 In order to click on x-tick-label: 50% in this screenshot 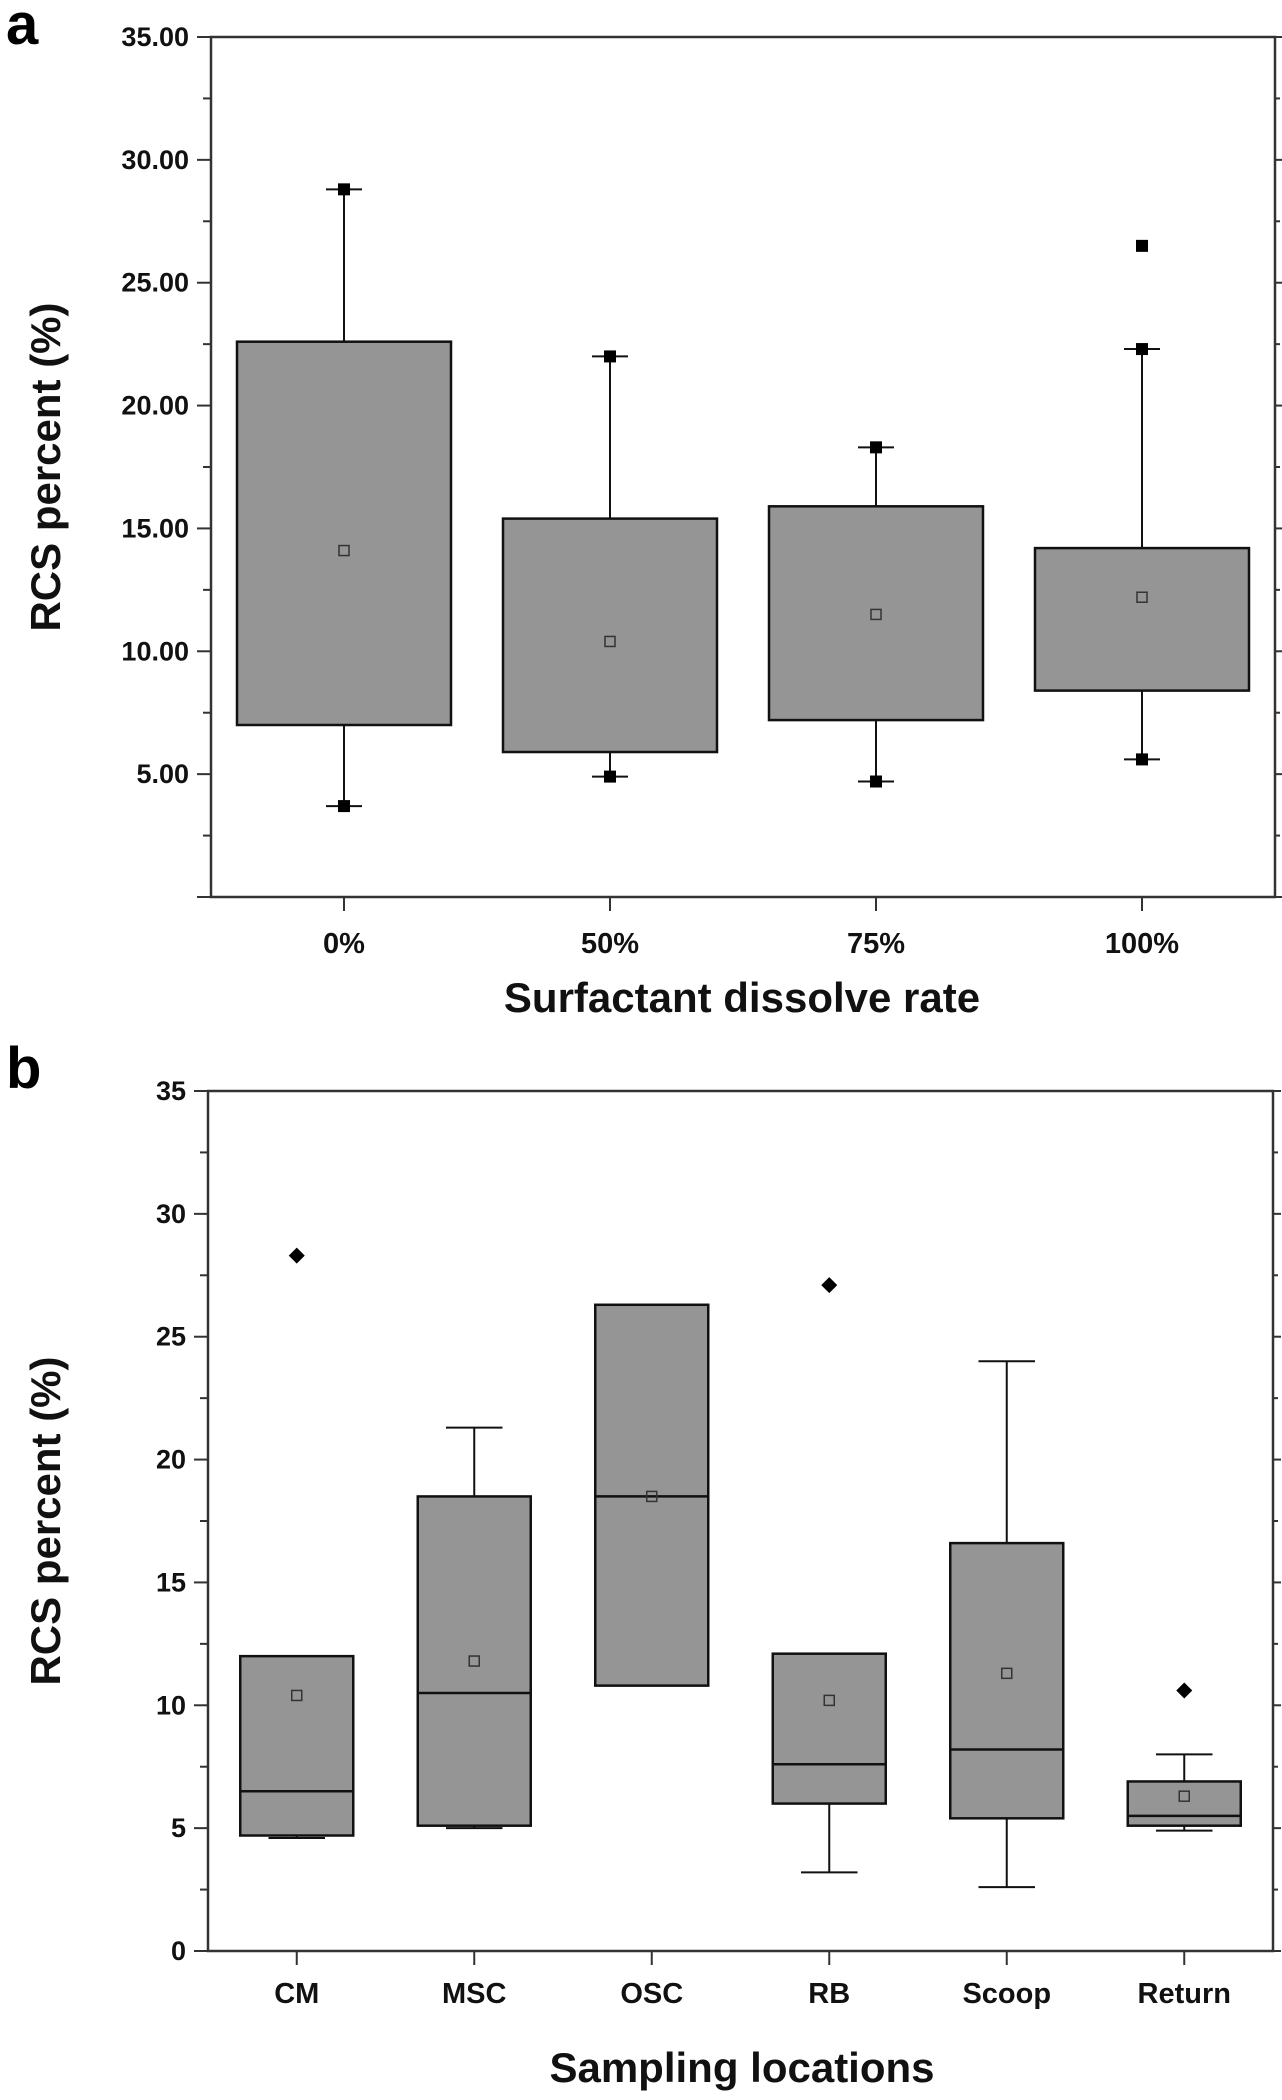, I will do `click(610, 944)`.